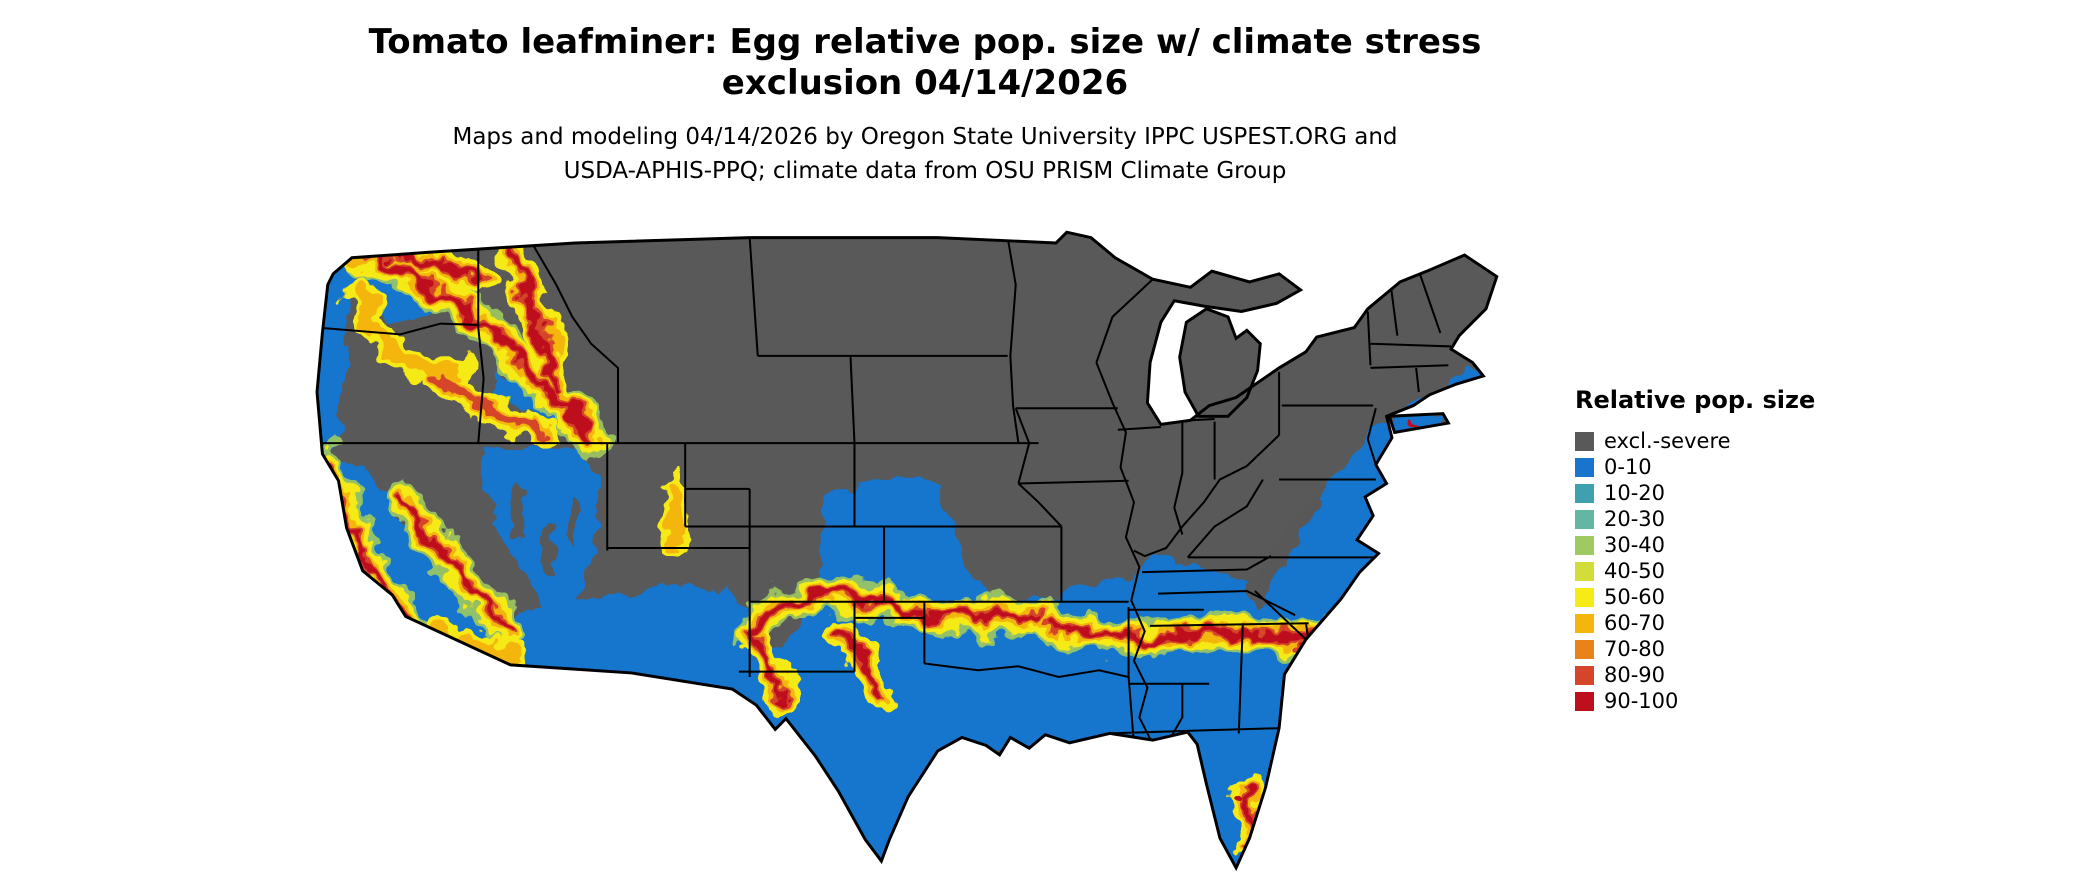 This screenshot has width=2100, height=892. What do you see at coordinates (1635, 518) in the screenshot?
I see `legend-label: 20-30` at bounding box center [1635, 518].